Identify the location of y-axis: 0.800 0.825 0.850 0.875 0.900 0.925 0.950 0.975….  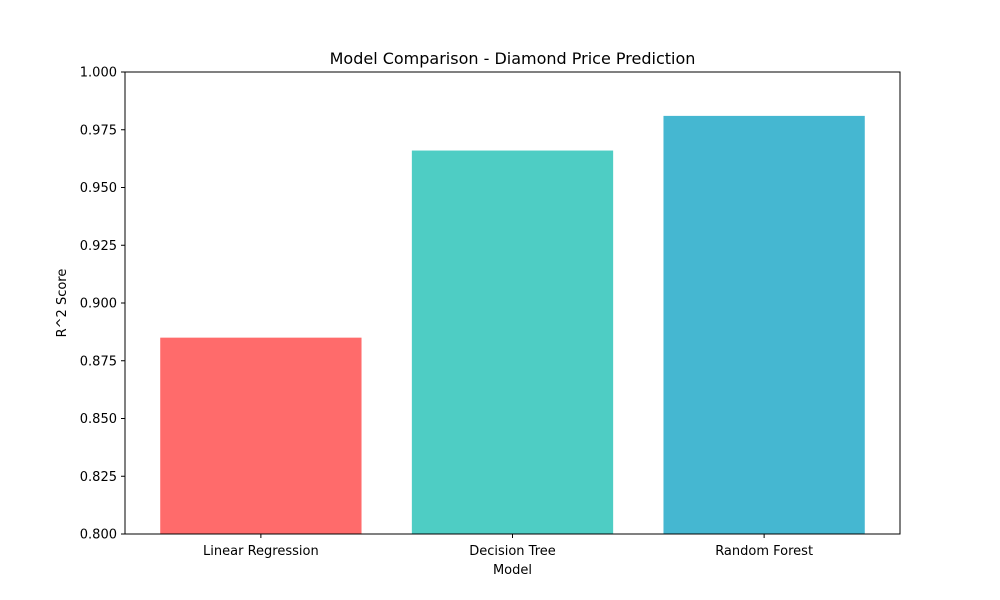
(102, 304).